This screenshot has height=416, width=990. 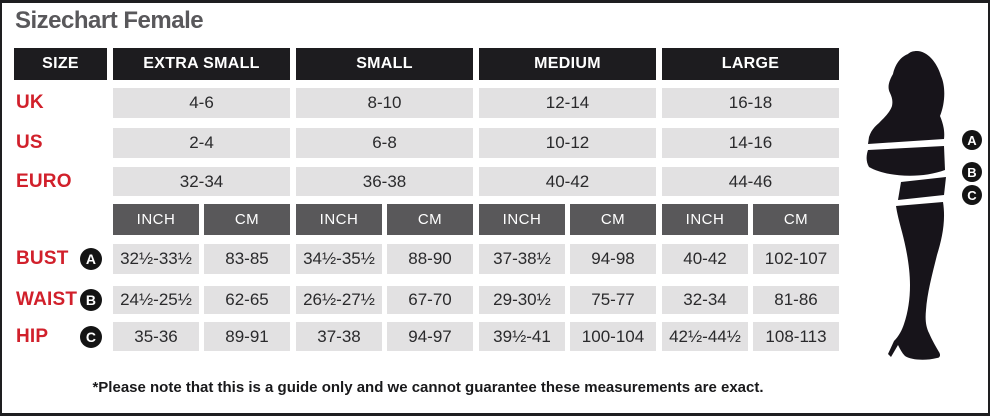 What do you see at coordinates (705, 336) in the screenshot?
I see `cell-hip-l-inch: 42½-44½` at bounding box center [705, 336].